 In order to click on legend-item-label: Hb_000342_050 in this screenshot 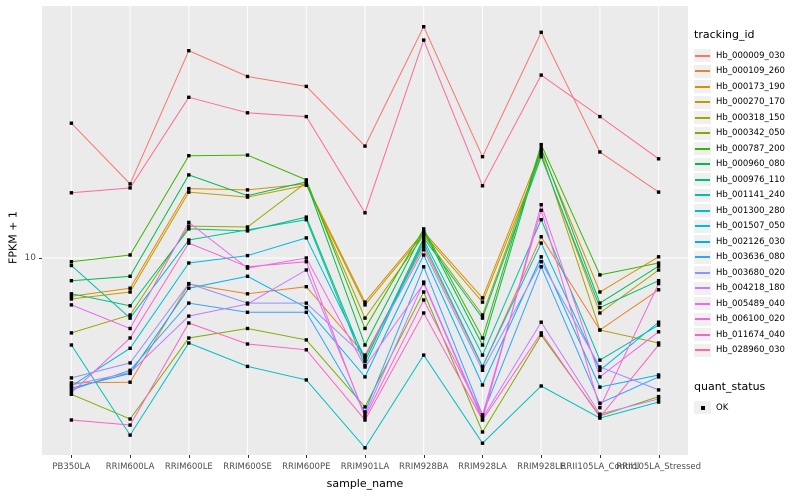, I will do `click(750, 133)`.